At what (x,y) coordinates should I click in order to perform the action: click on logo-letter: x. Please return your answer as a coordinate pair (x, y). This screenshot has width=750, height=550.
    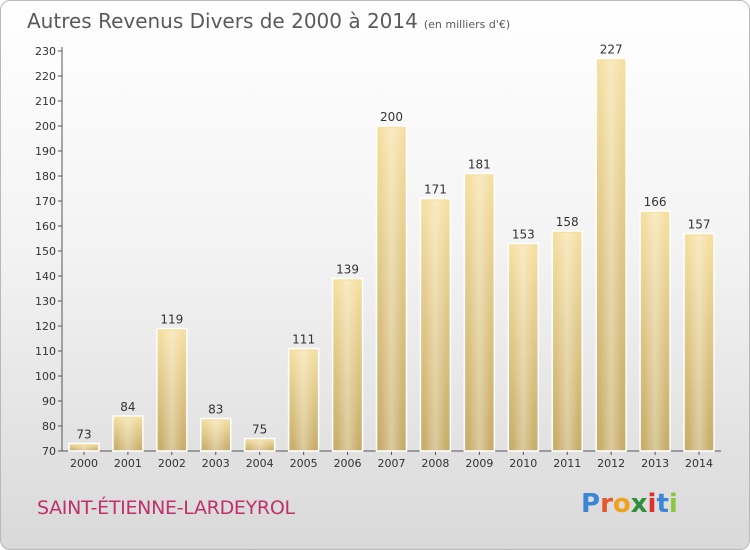
    Looking at the image, I should click on (639, 504).